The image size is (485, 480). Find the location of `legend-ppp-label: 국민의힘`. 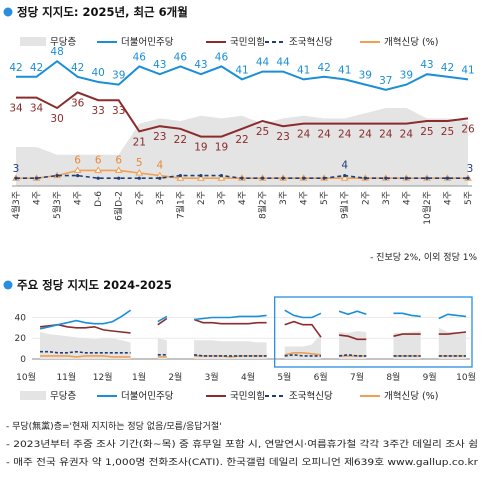

legend-ppp-label: 국민의힘 is located at coordinates (247, 42).